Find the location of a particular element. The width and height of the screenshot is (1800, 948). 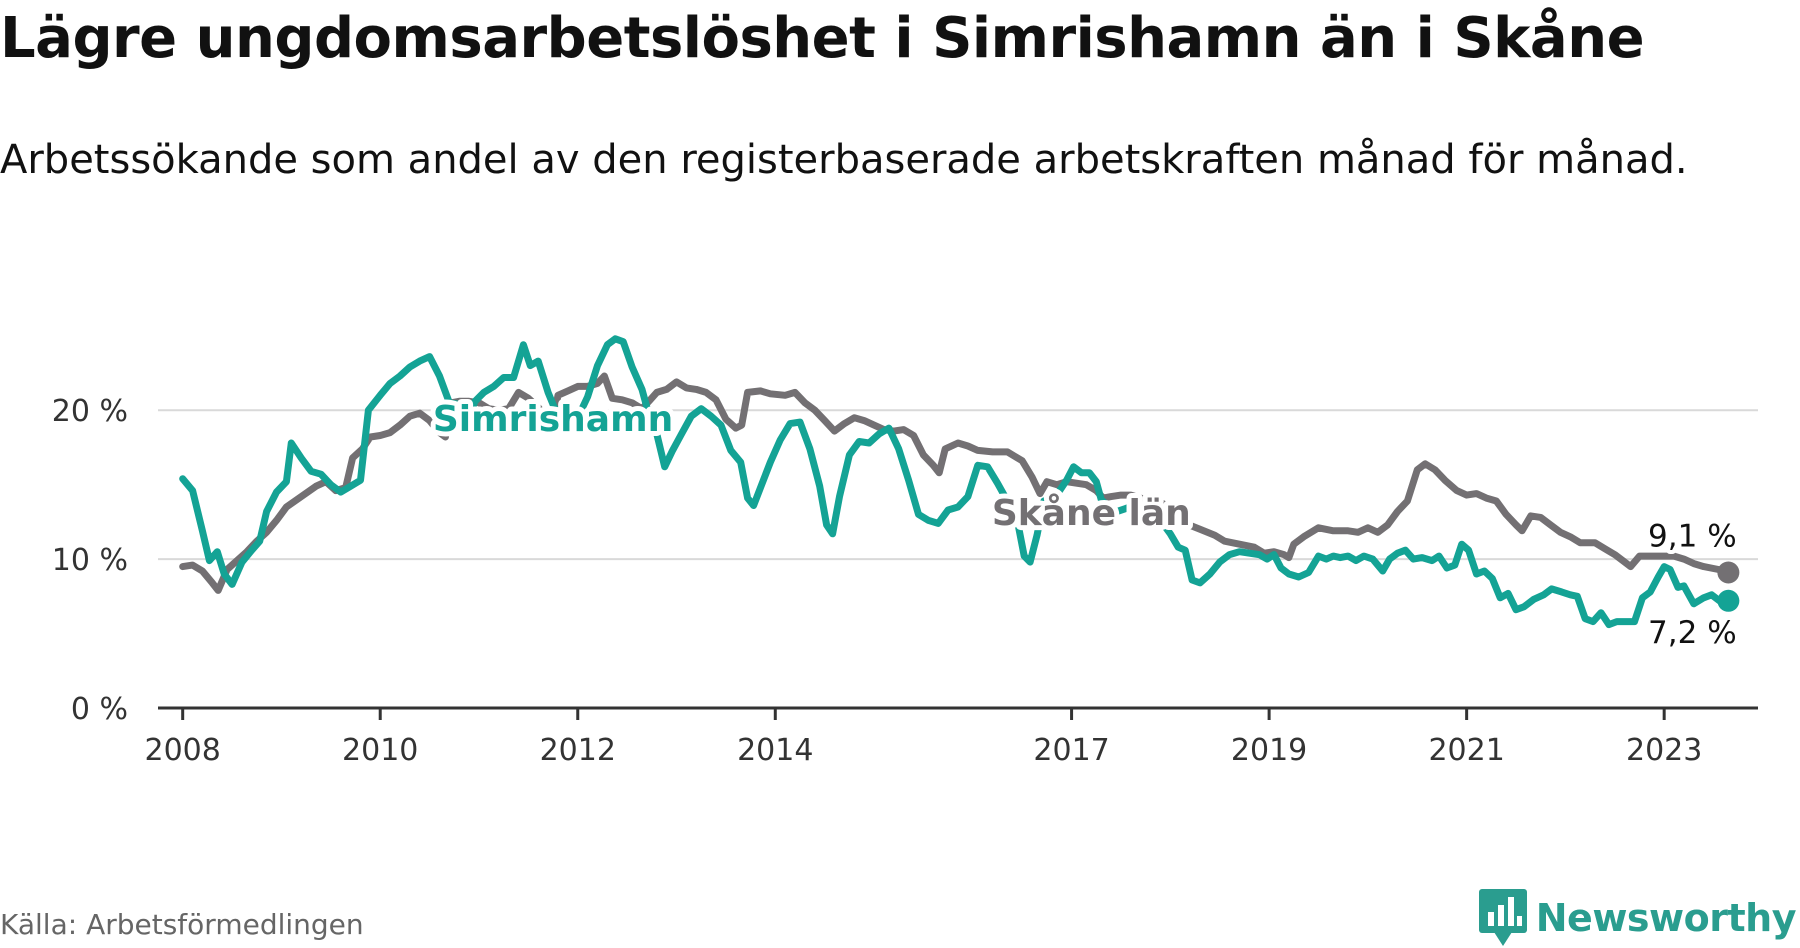

brand-logo: Newsworthy is located at coordinates (1637, 918).